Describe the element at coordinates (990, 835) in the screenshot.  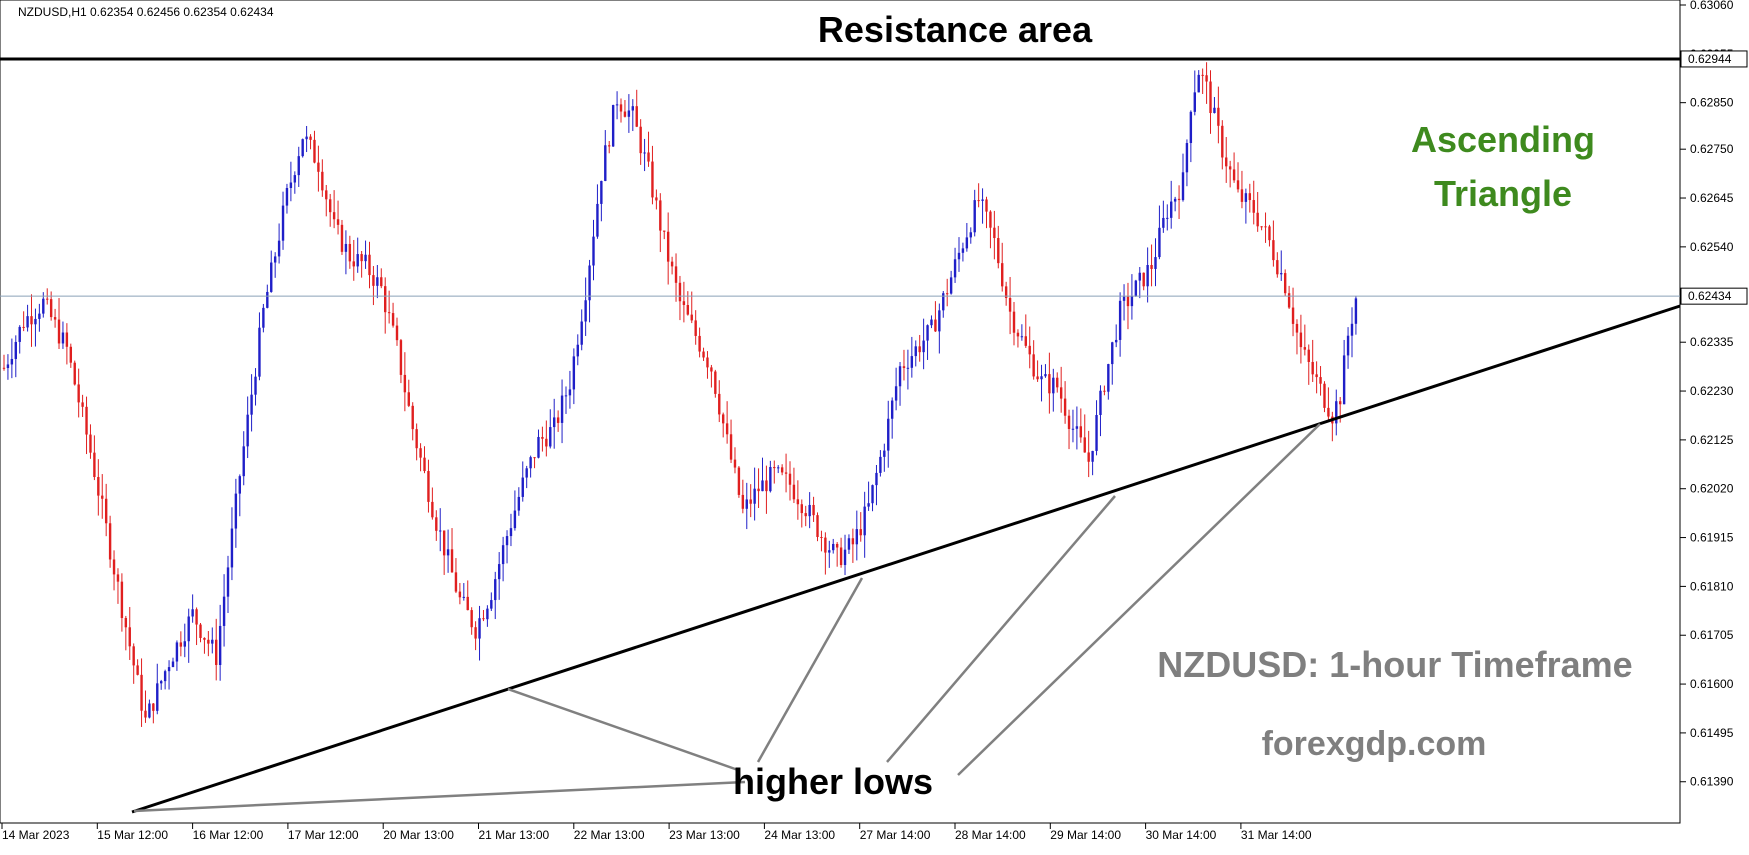
I see `x-tick-label: 28 Mar 14:00` at that location.